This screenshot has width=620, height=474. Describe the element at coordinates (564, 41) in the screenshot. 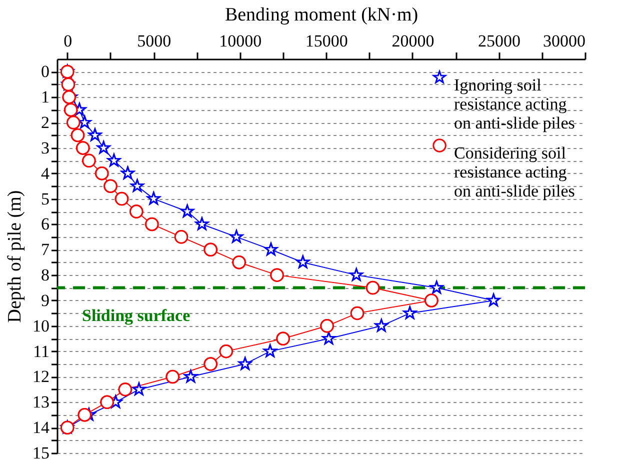

I see `x-tick-label: 30000` at that location.